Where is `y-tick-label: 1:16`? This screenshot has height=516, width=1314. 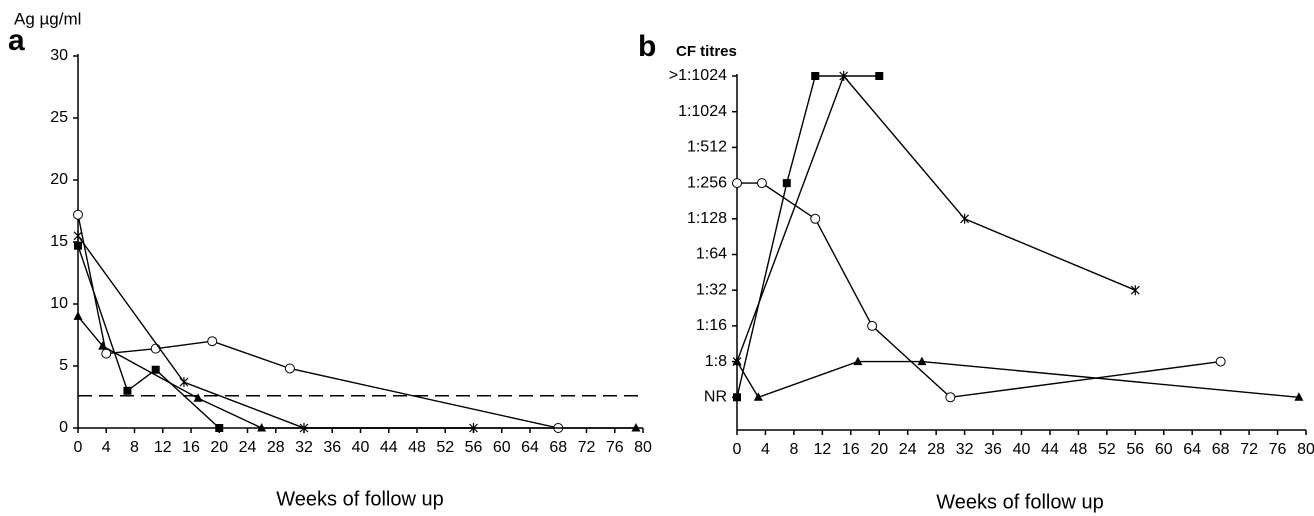
y-tick-label: 1:16 is located at coordinates (711, 325).